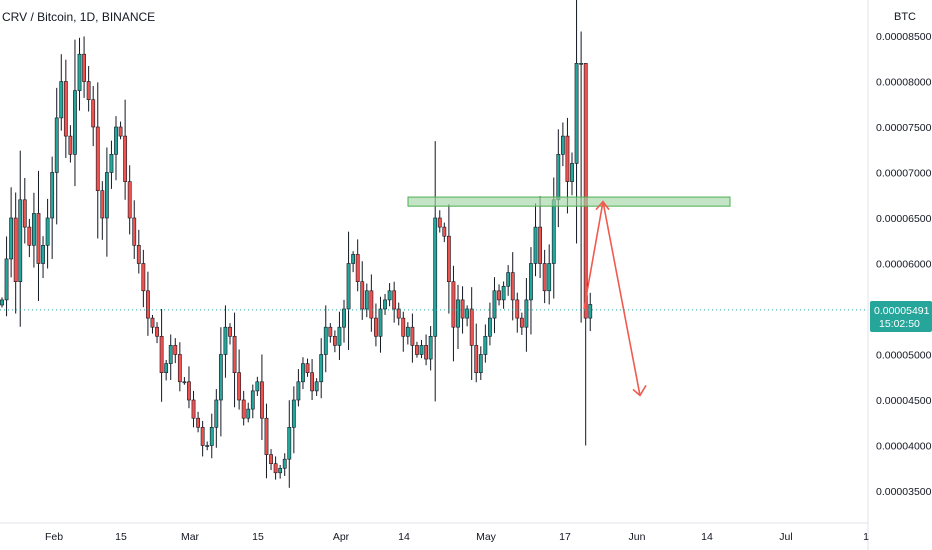 The height and width of the screenshot is (550, 932). What do you see at coordinates (902, 311) in the screenshot?
I see `last-price-value: 0.00005491` at bounding box center [902, 311].